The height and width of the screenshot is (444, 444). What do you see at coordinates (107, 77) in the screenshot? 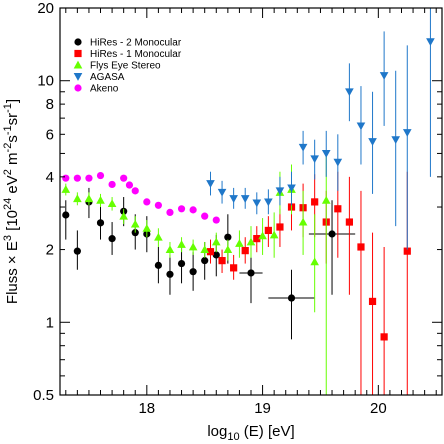
I see `legend-label: AGASA` at bounding box center [107, 77].